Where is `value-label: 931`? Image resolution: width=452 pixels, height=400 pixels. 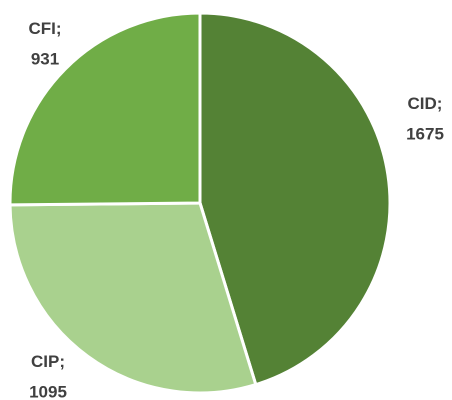 value-label: 931 is located at coordinates (45, 58).